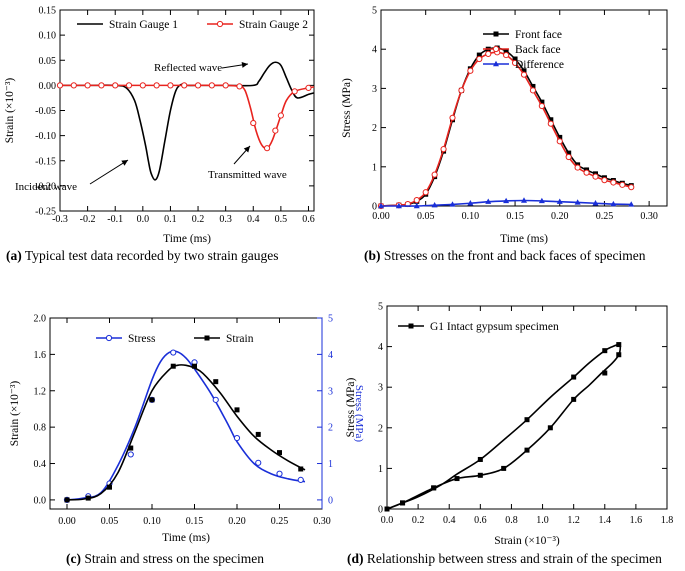 This screenshot has height=571, width=685. I want to click on y2-tick-label: 5, so click(330, 319).